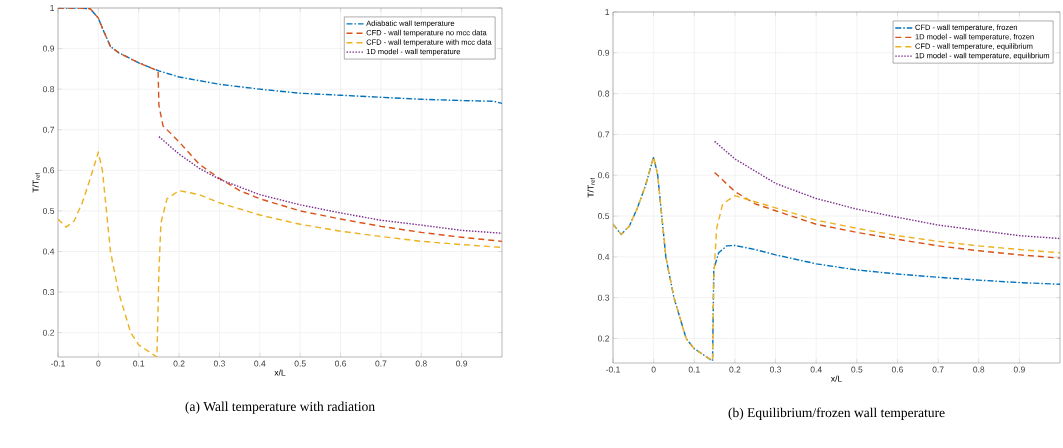 The height and width of the screenshot is (448, 1063). What do you see at coordinates (280, 407) in the screenshot?
I see `text: (a) Wall temperature with radiation` at bounding box center [280, 407].